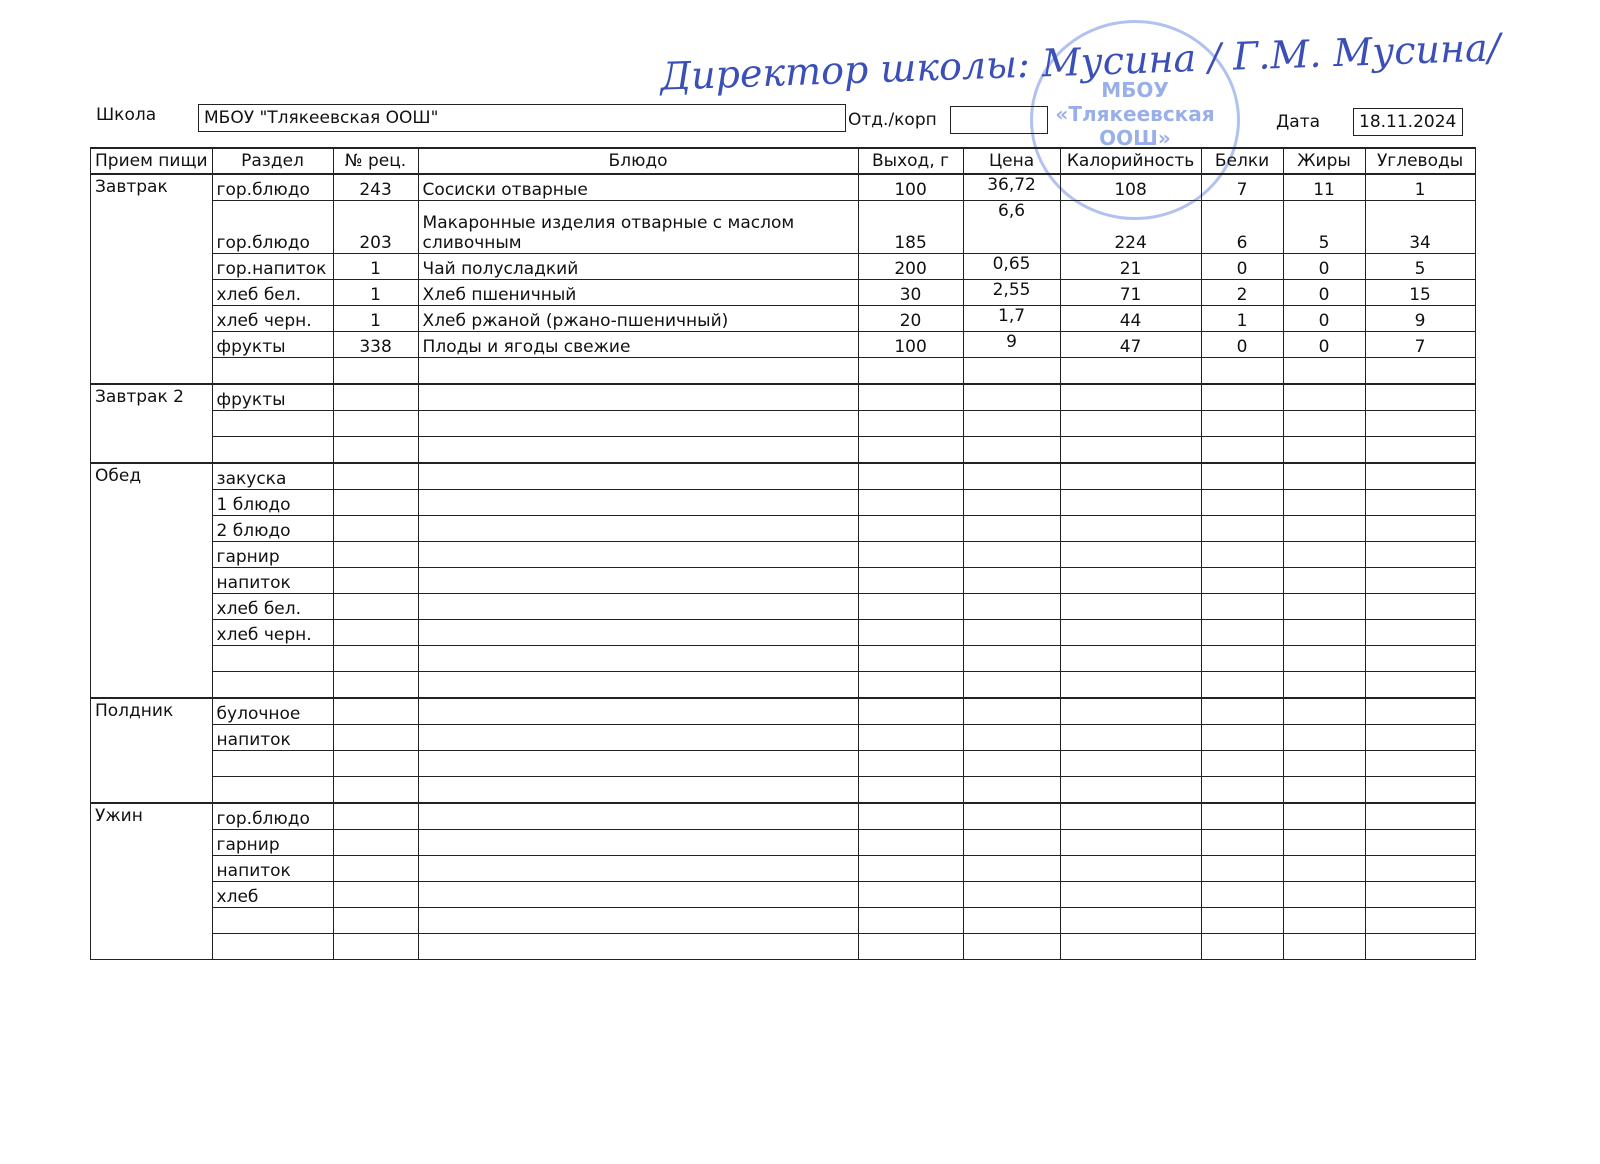 The width and height of the screenshot is (1600, 1164). What do you see at coordinates (1130, 318) in the screenshot?
I see `cell: 44` at bounding box center [1130, 318].